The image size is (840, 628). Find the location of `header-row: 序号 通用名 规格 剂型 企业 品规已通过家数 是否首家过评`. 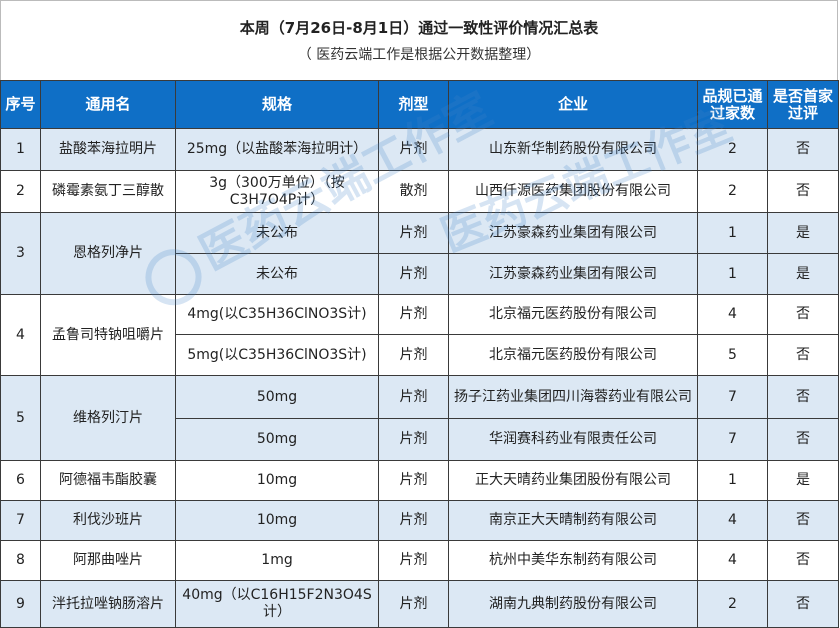

header-row: 序号 通用名 规格 剂型 企业 品规已通过家数 是否首家过评 is located at coordinates (419, 104).